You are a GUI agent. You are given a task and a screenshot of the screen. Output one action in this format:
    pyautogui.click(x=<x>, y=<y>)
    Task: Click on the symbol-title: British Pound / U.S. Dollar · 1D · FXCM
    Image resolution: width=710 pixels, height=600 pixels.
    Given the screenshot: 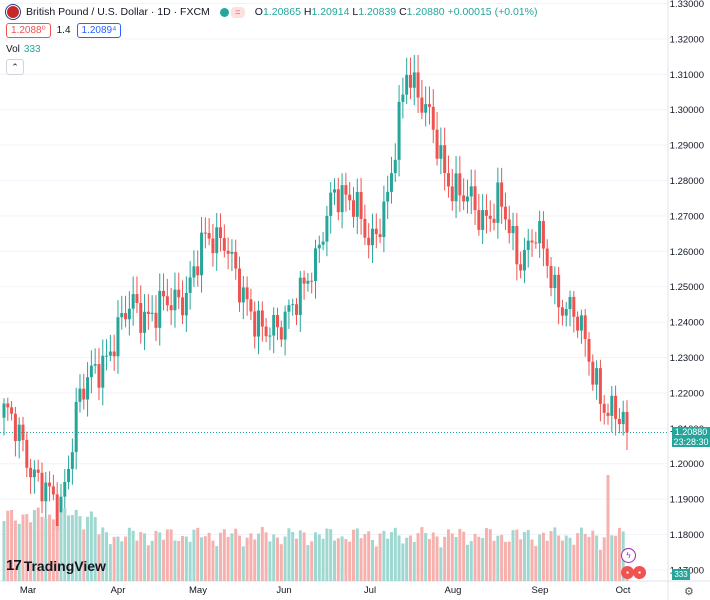 What is the action you would take?
    pyautogui.click(x=118, y=12)
    